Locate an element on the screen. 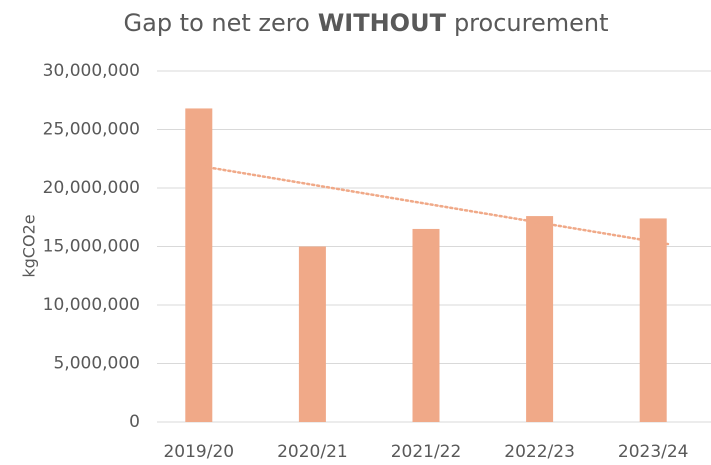  x-tick-label: 2020/21 is located at coordinates (312, 452).